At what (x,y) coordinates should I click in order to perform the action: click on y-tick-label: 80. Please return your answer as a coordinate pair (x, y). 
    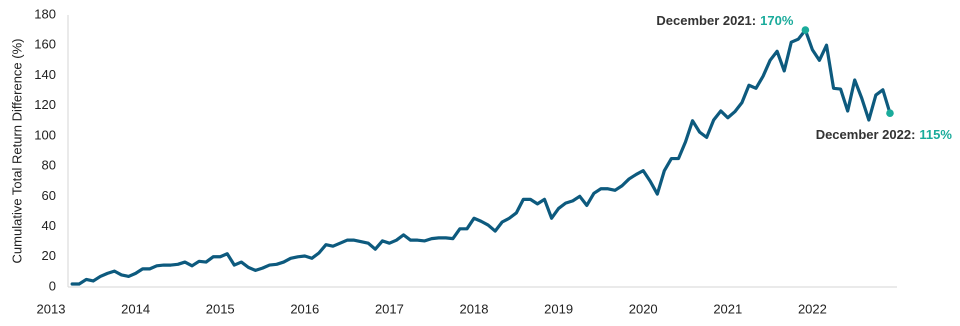
    Looking at the image, I should click on (49, 165).